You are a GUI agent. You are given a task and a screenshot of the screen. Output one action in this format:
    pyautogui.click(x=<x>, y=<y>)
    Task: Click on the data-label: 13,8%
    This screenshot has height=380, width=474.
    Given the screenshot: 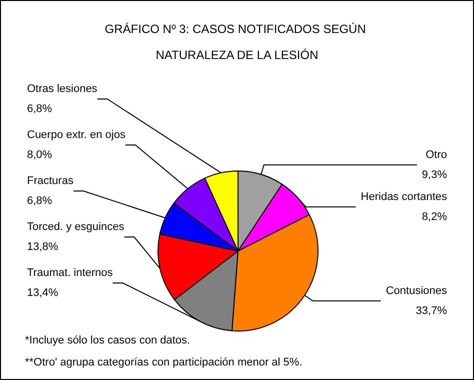 What is the action you would take?
    pyautogui.click(x=42, y=247)
    